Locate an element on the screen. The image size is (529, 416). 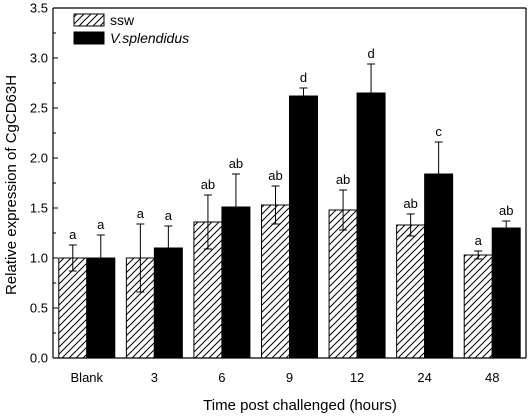
y-tick-label: 0.5 is located at coordinates (39, 308).